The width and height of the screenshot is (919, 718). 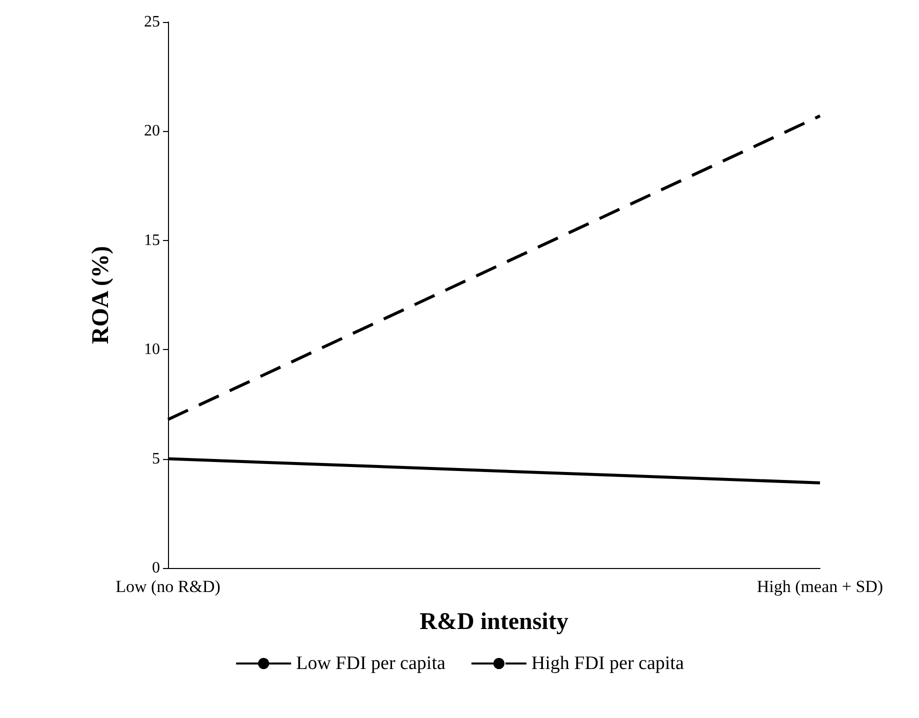 I want to click on y-axis-title: ROA (%), so click(x=101, y=295).